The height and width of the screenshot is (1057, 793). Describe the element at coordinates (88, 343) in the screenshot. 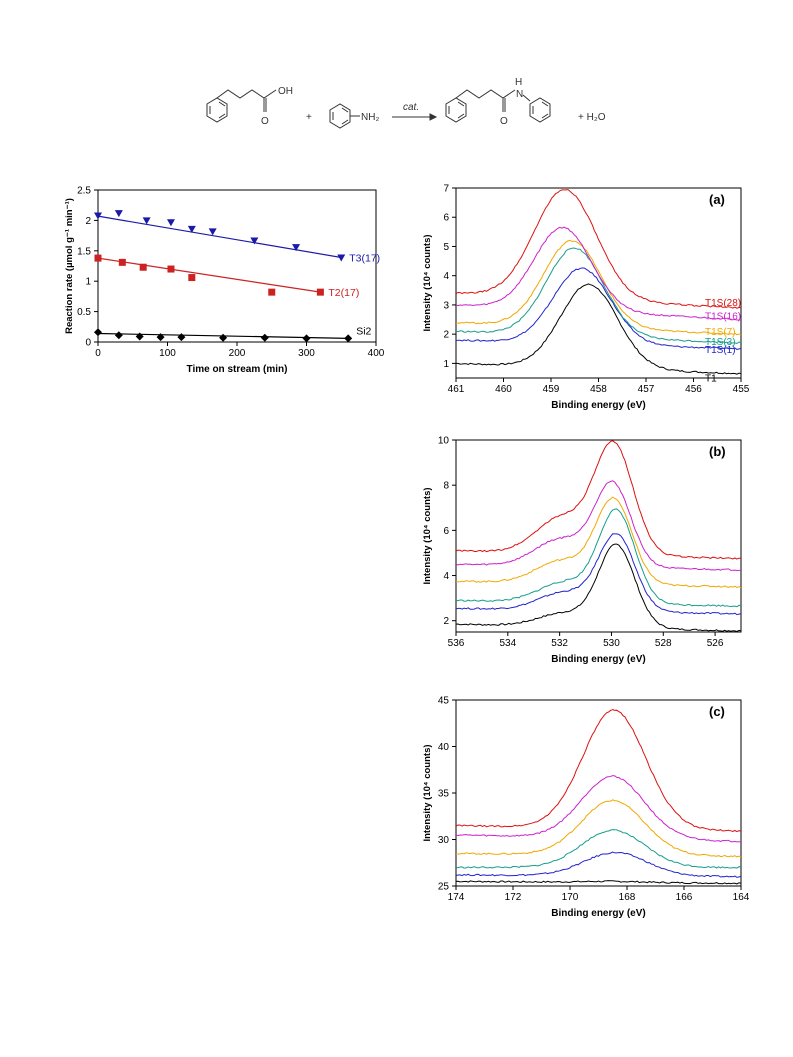

I see `y-tick-label: 0` at that location.